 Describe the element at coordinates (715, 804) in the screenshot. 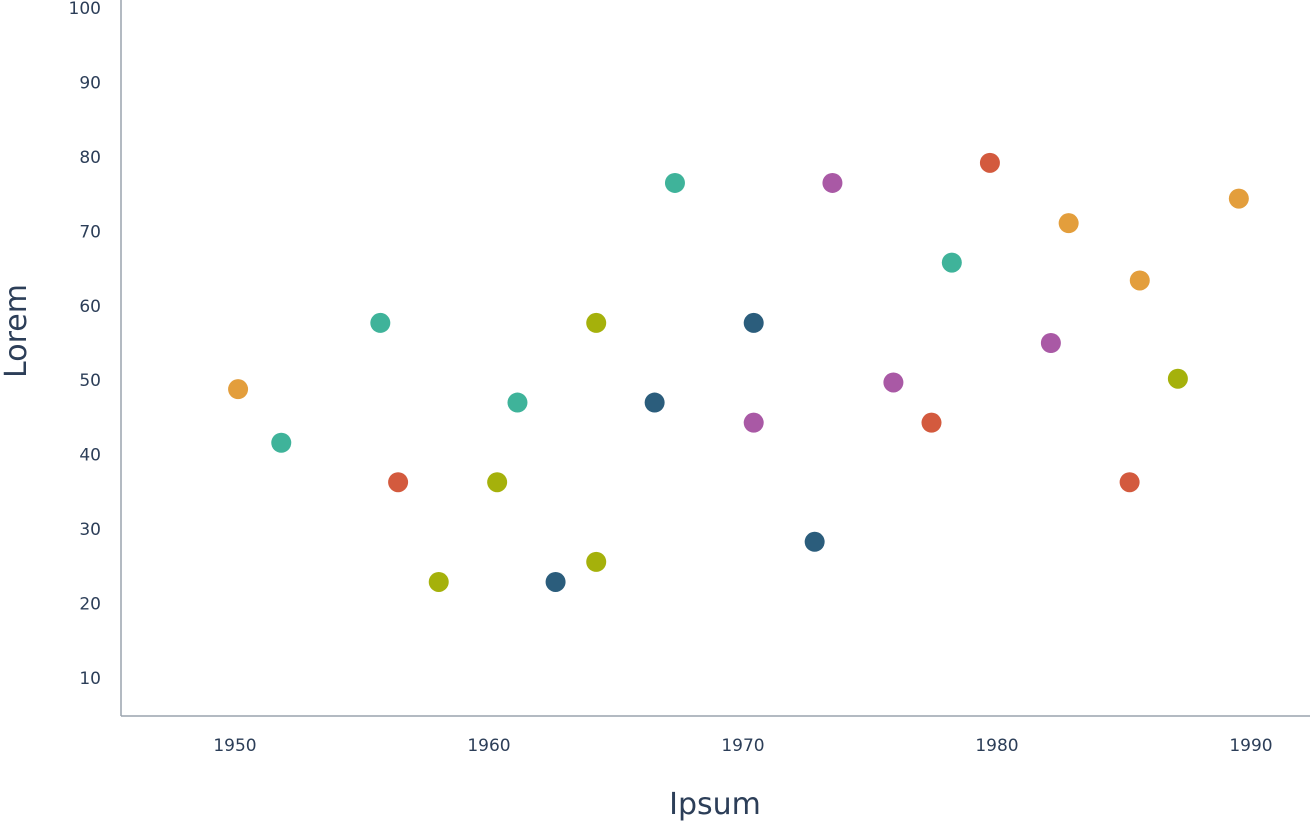

I see `x-axis-title: Ipsum` at that location.